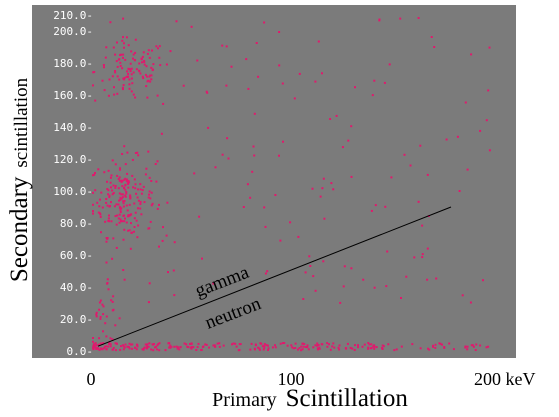 The height and width of the screenshot is (417, 559). What do you see at coordinates (244, 400) in the screenshot?
I see `x-axis-label-part1: Primary` at bounding box center [244, 400].